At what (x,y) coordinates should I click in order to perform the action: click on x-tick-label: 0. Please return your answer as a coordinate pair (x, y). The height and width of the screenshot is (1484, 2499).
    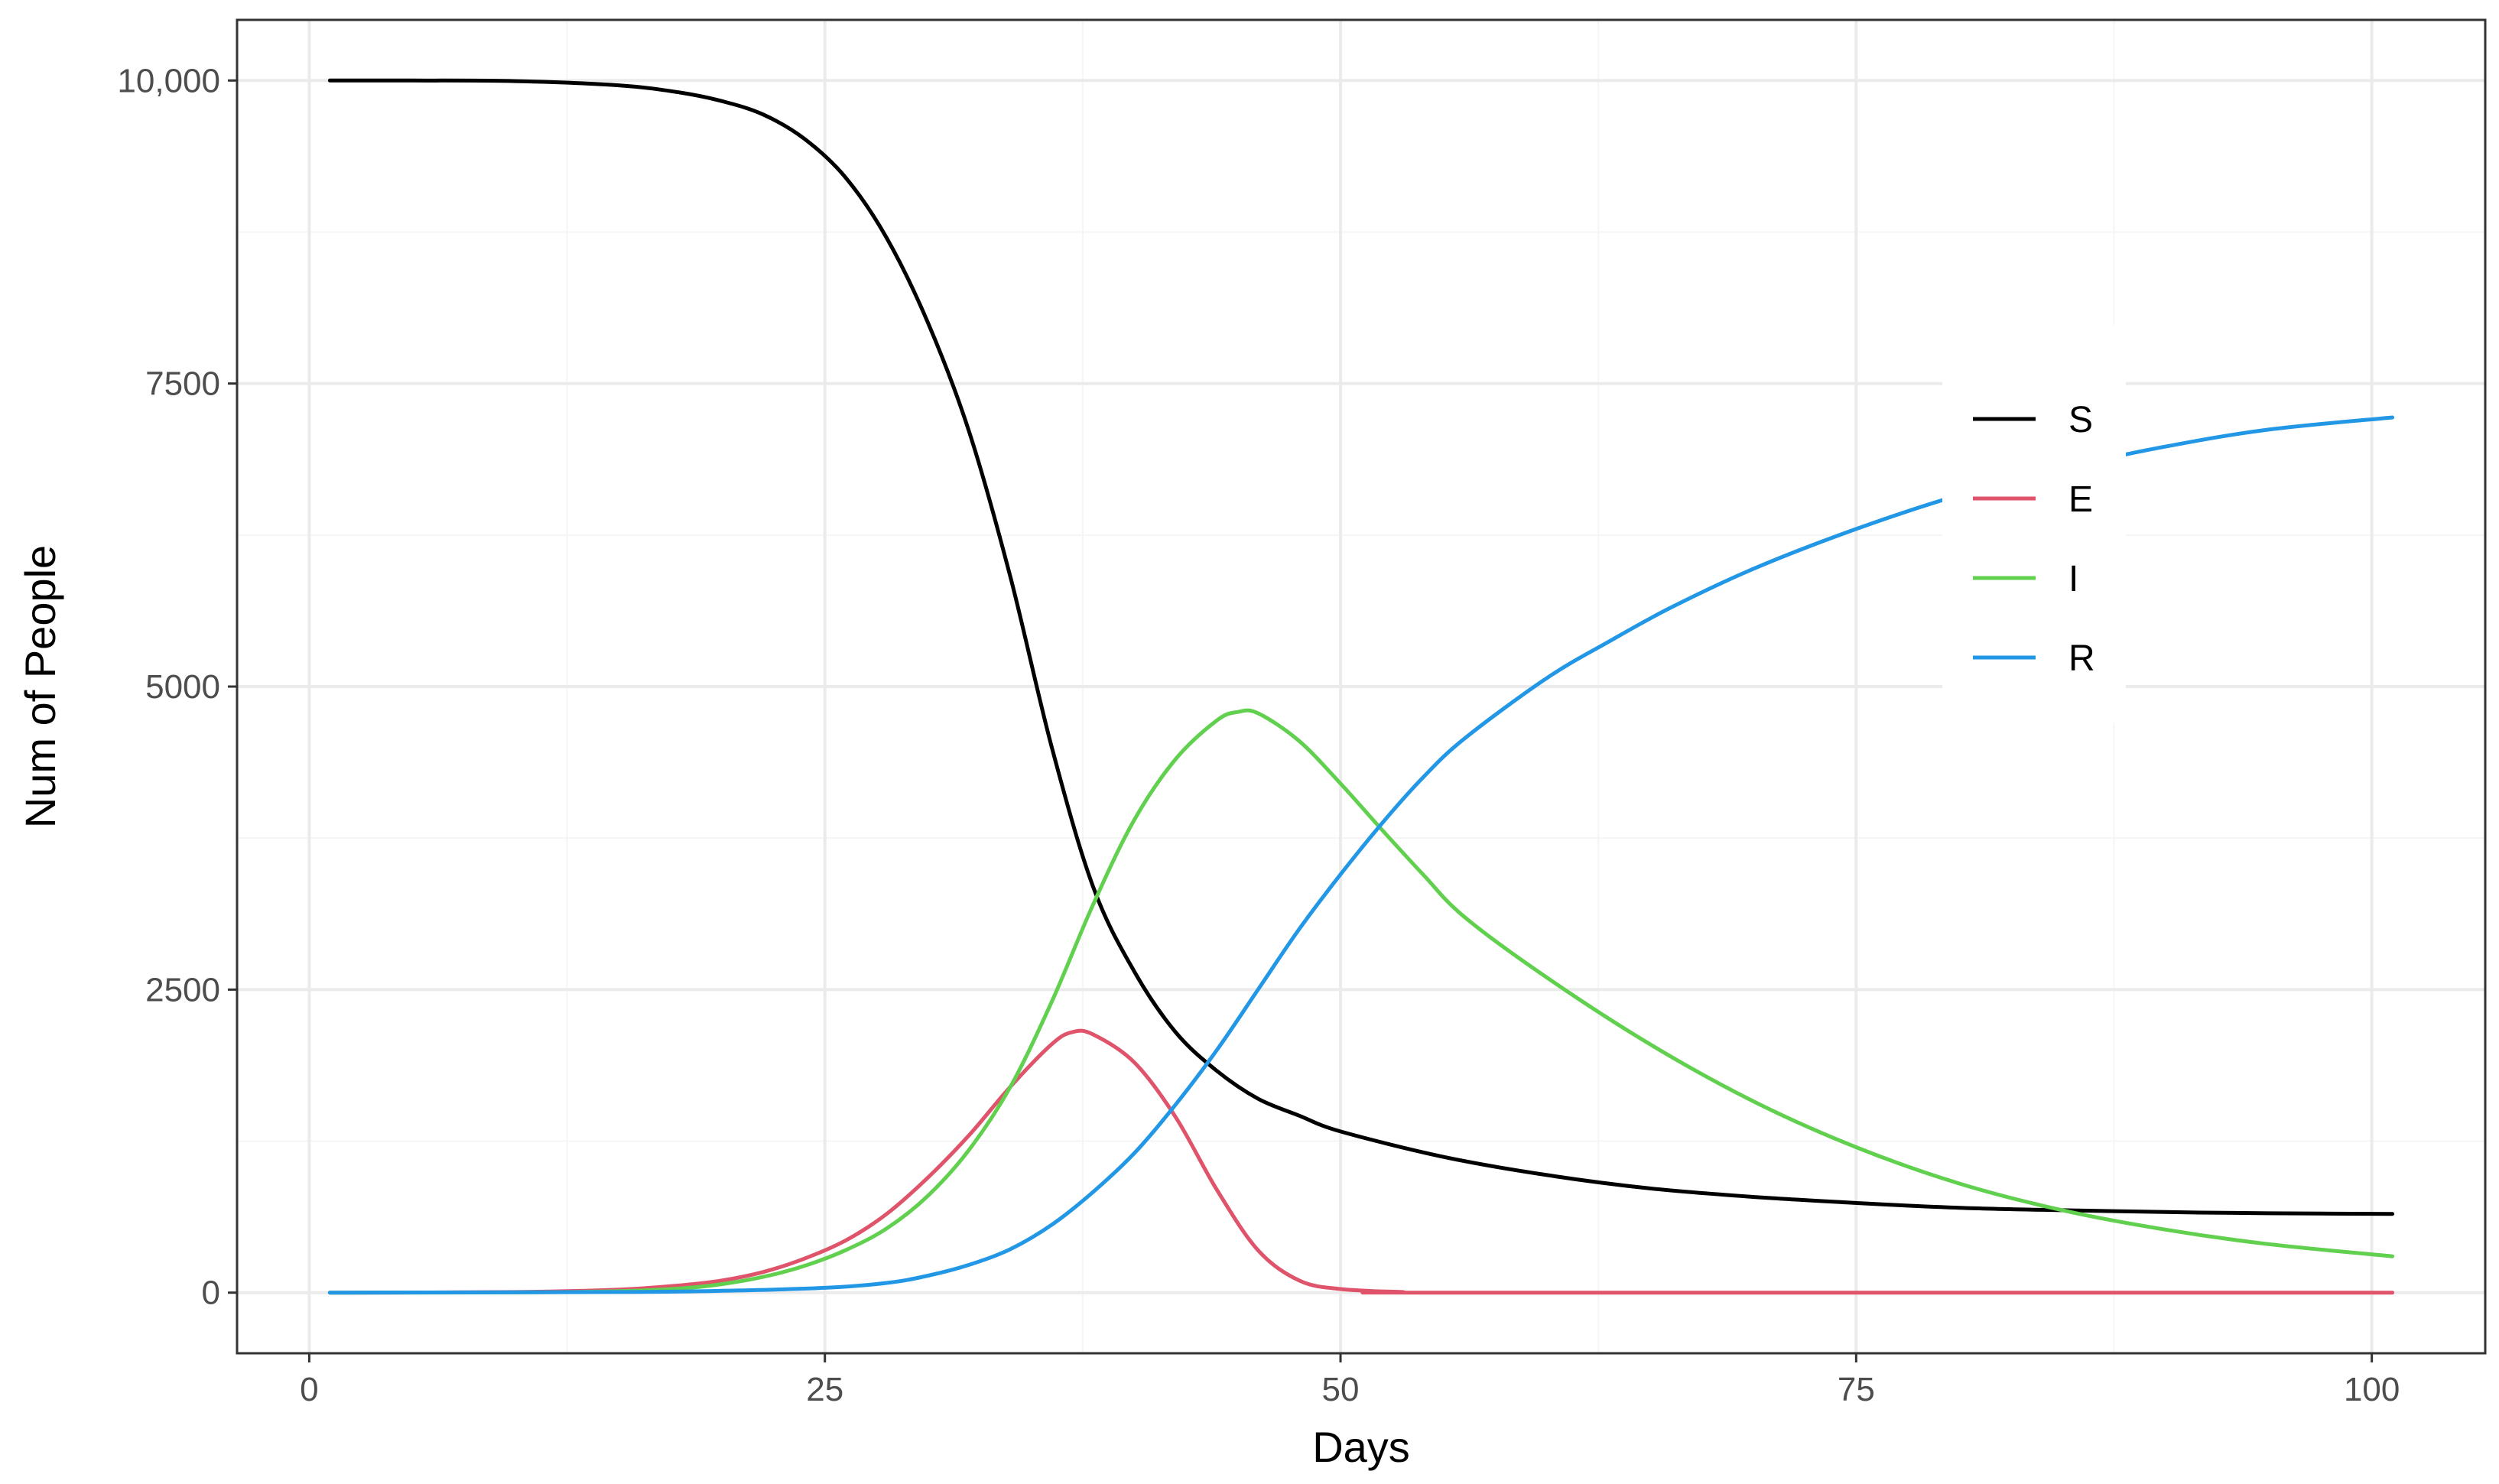
    Looking at the image, I should click on (309, 1389).